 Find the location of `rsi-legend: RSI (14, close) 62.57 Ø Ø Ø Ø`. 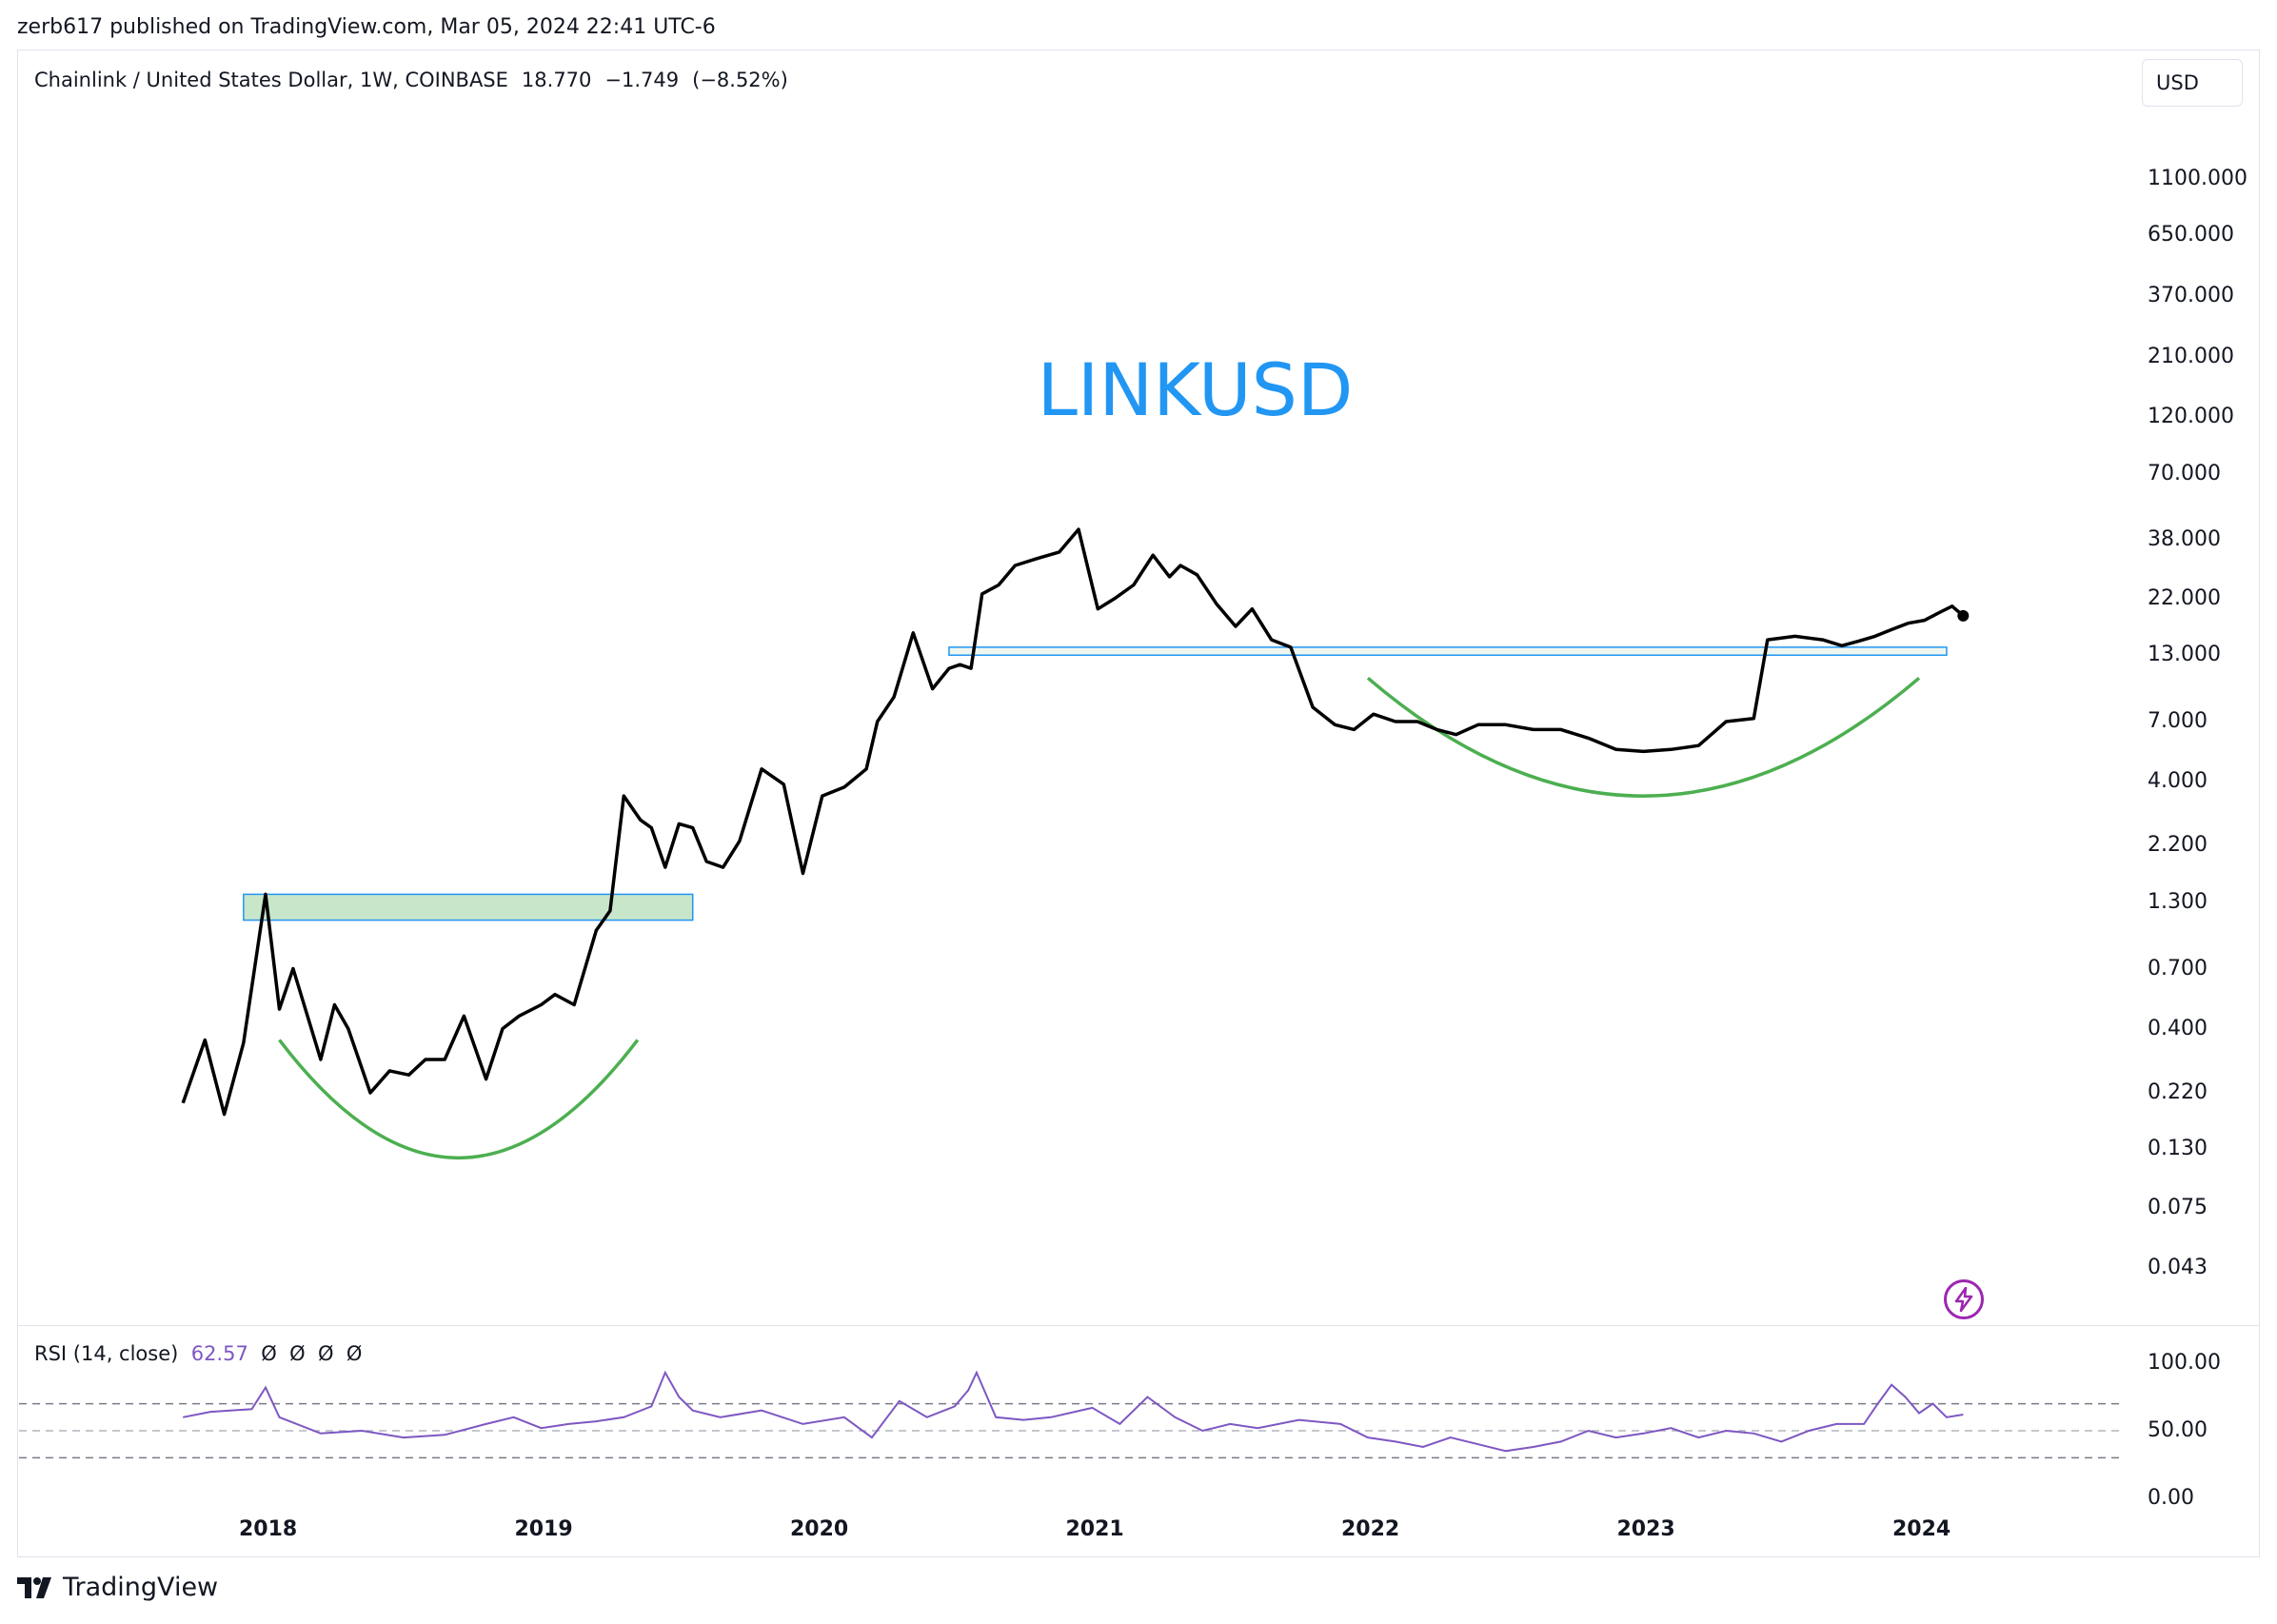

rsi-legend: RSI (14, close) 62.57 Ø Ø Ø Ø is located at coordinates (198, 1353).